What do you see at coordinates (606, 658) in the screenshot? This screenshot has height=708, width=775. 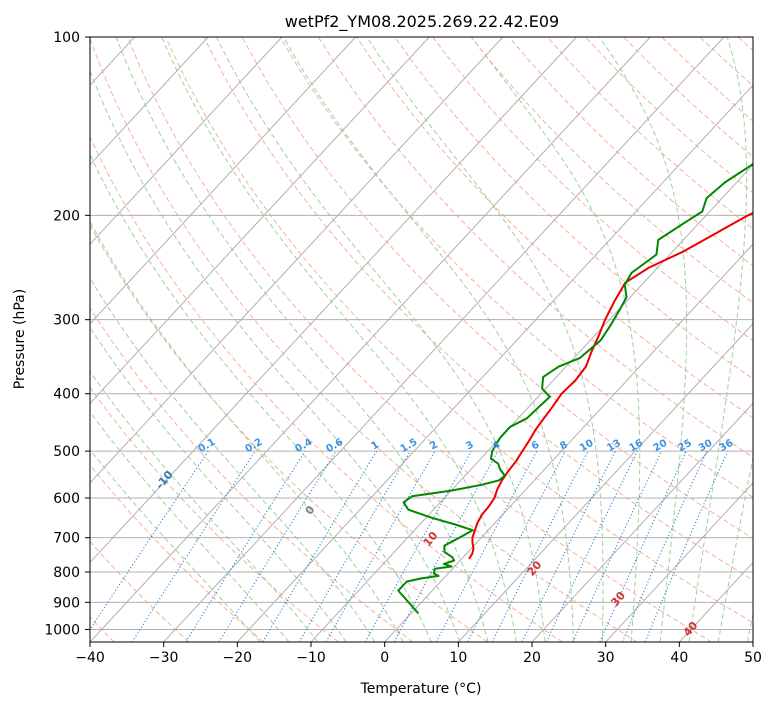 I see `x-tick-label: 30` at bounding box center [606, 658].